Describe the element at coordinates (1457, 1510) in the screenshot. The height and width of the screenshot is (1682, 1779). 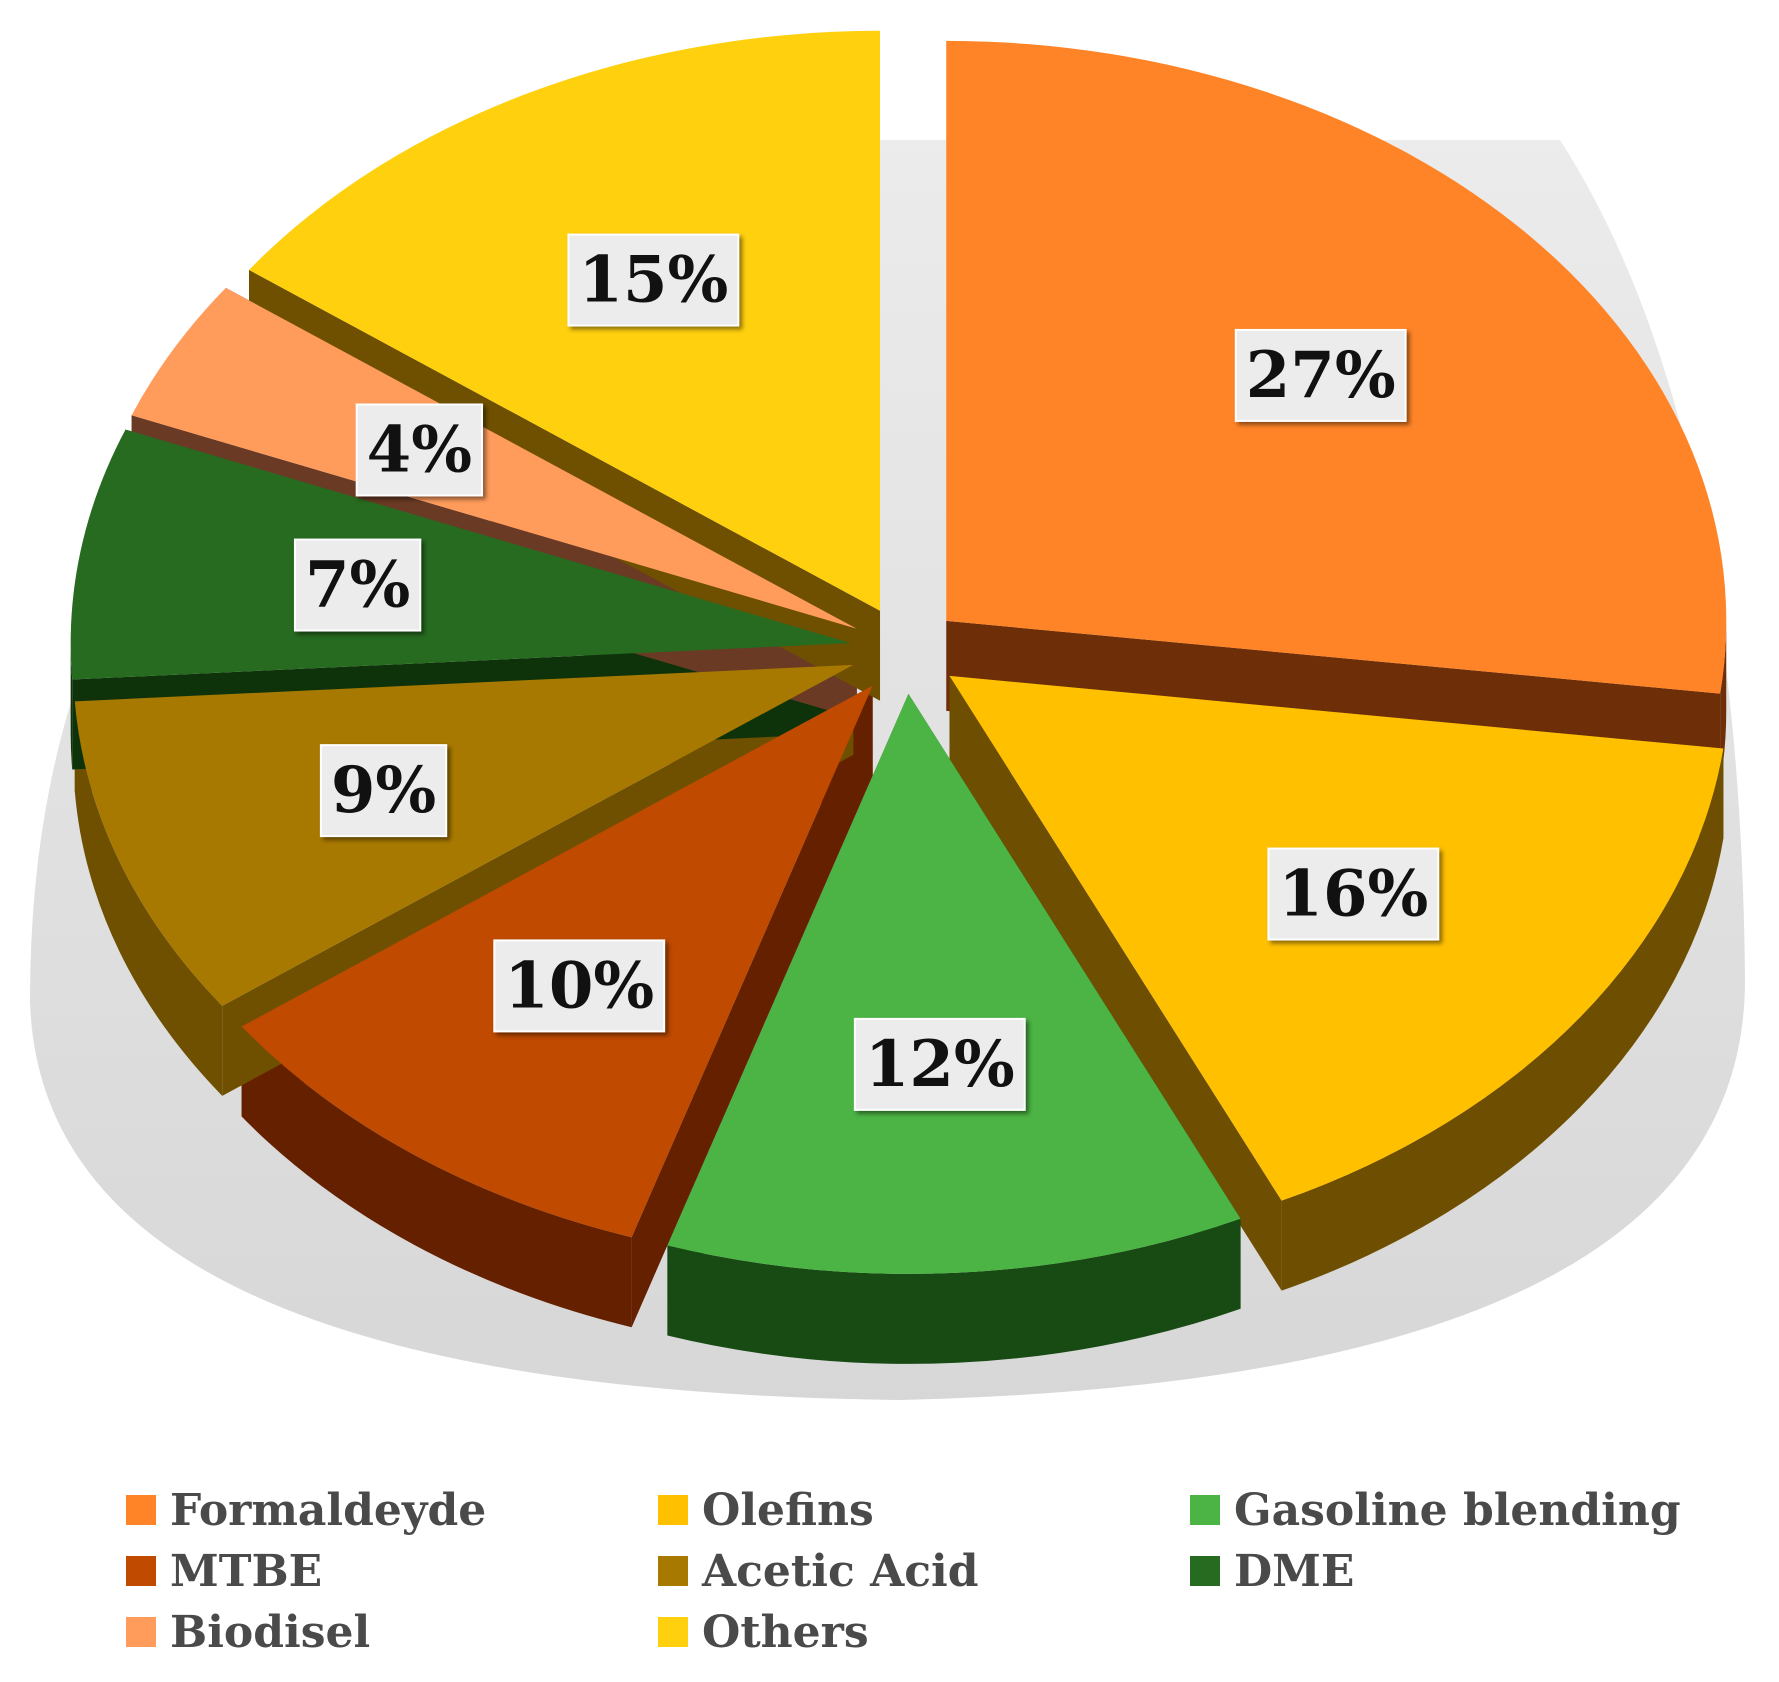
I see `legend-label: Gasoline blending` at that location.